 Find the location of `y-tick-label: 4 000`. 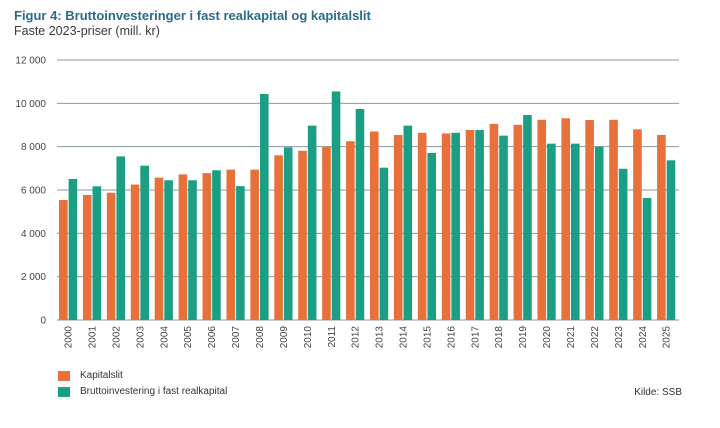

y-tick-label: 4 000 is located at coordinates (33, 234).